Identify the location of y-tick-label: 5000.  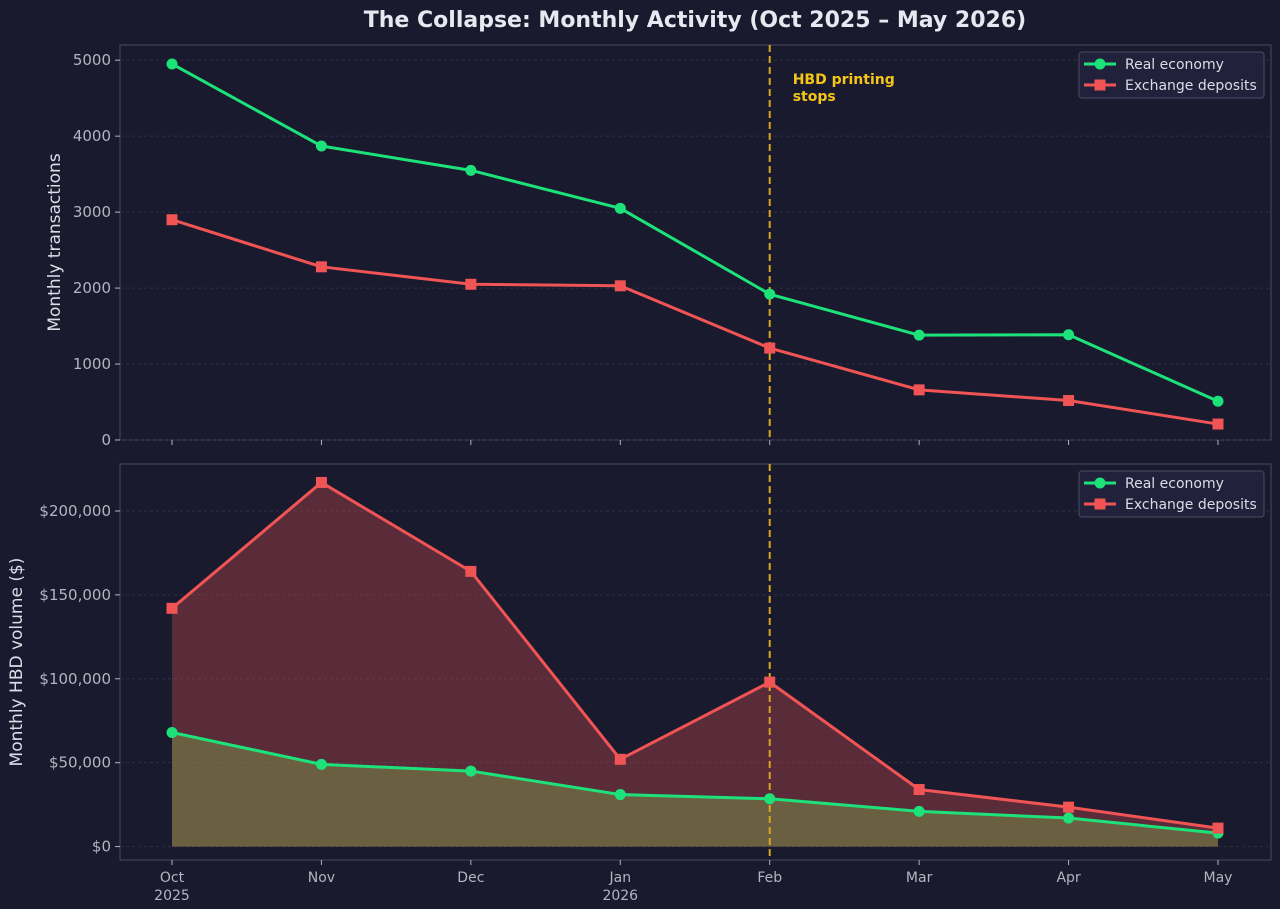
(92, 60).